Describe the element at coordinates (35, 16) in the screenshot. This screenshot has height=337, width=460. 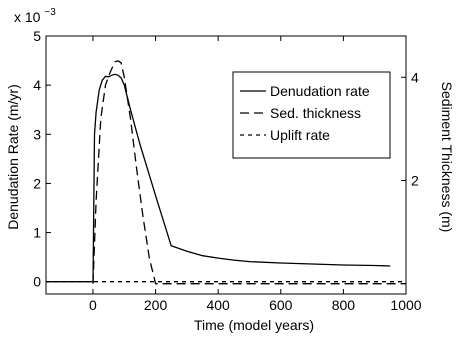
I see `y-exponent-label: x 10 −3` at that location.